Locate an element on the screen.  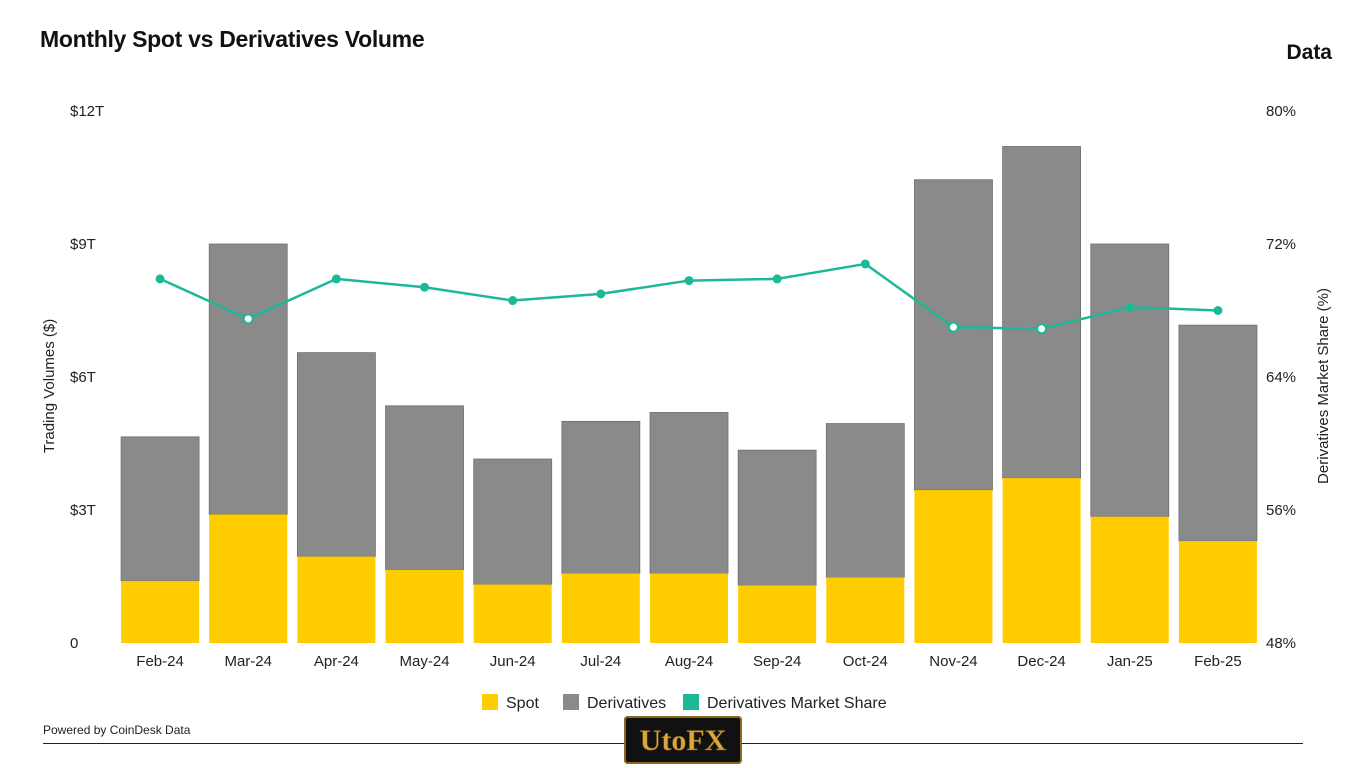
x-tick-label: Feb-24 is located at coordinates (160, 661).